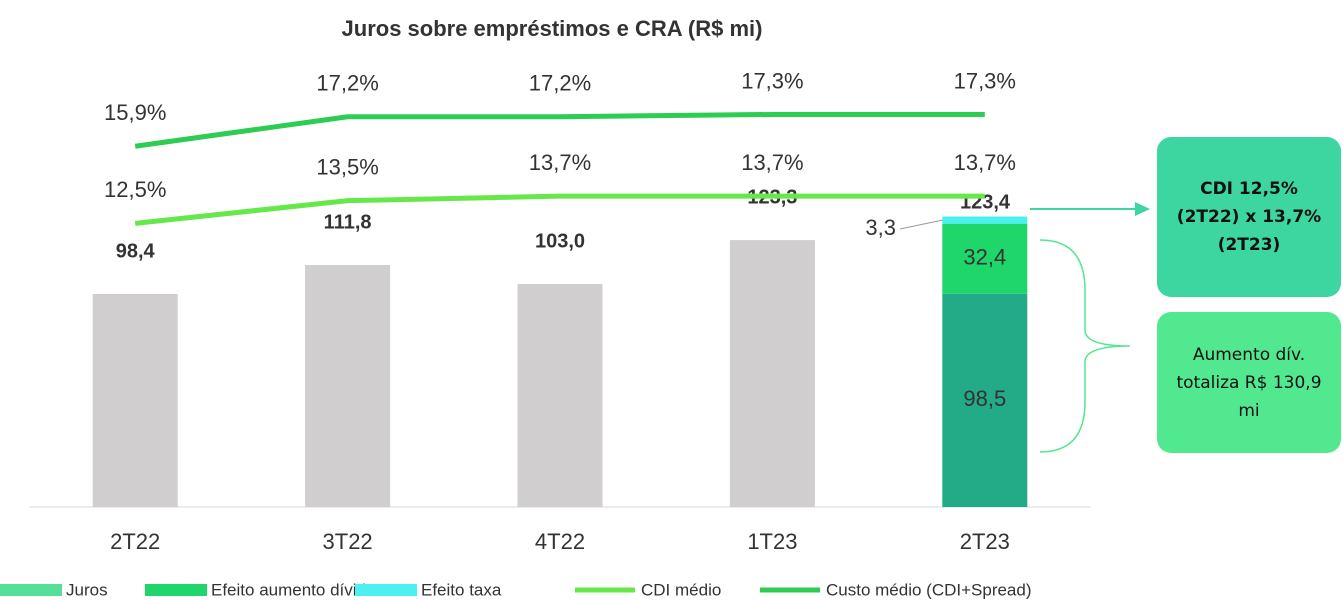 This screenshot has width=1343, height=600. I want to click on legend-label: Custo médio (CDI+Spread), so click(929, 589).